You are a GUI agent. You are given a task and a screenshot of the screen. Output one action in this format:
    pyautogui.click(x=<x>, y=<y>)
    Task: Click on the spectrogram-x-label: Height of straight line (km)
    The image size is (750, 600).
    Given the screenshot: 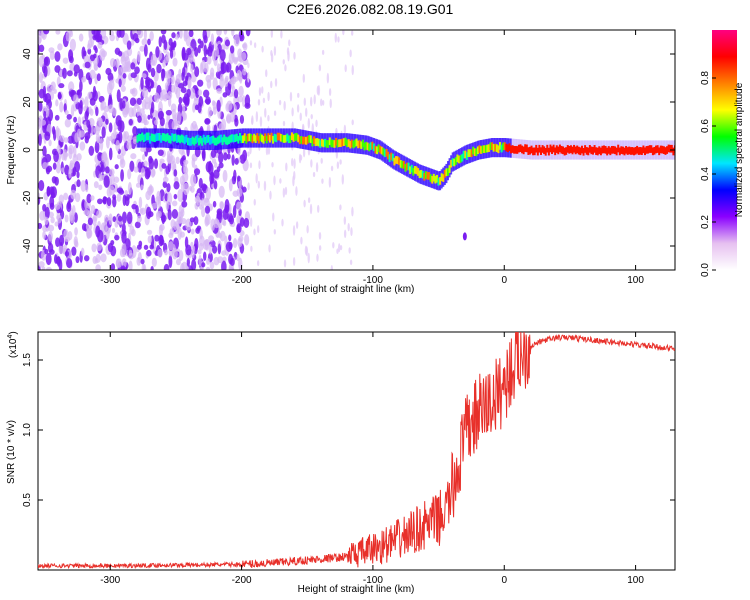 What is the action you would take?
    pyautogui.click(x=356, y=289)
    